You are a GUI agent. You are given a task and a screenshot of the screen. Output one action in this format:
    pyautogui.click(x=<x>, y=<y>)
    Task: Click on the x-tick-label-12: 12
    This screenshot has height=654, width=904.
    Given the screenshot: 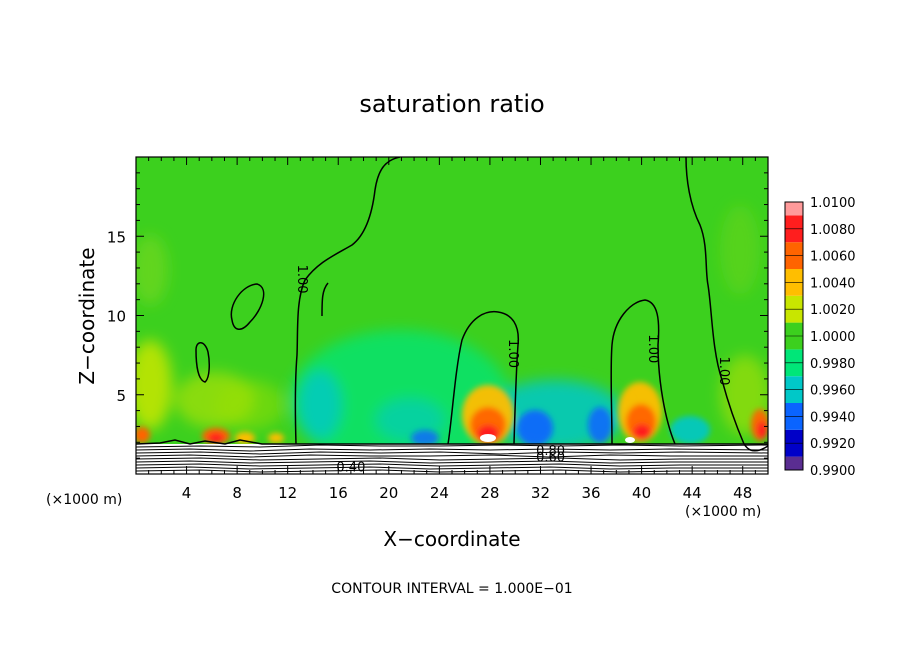 What is the action you would take?
    pyautogui.click(x=287, y=493)
    